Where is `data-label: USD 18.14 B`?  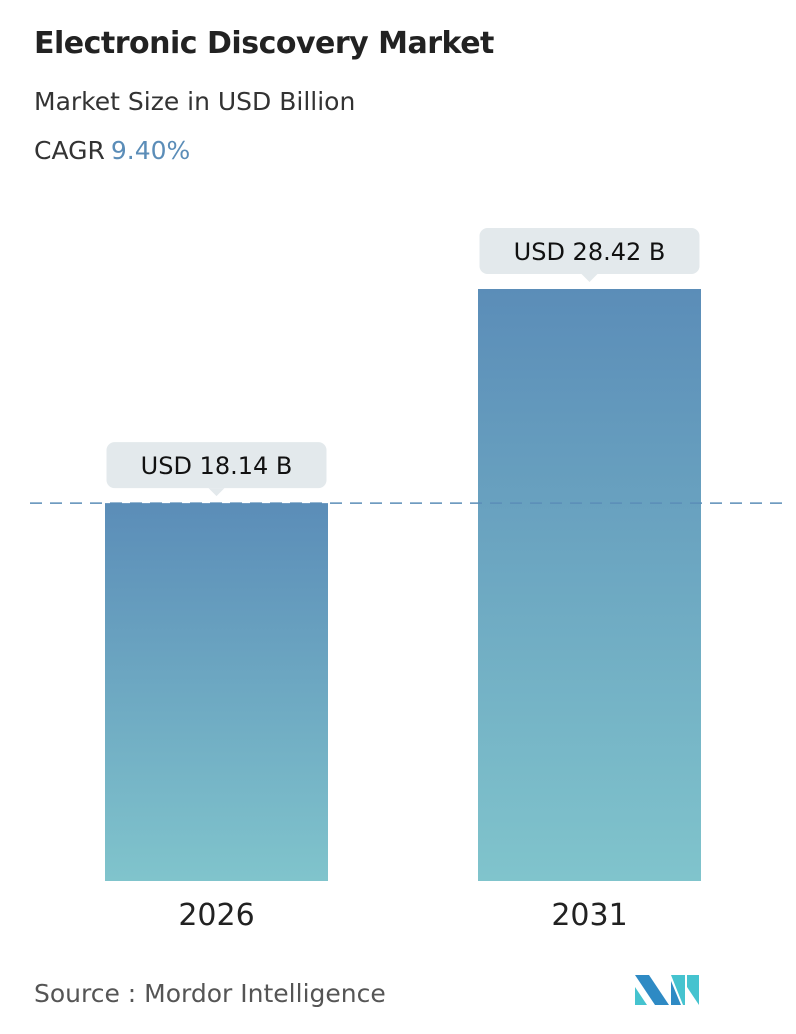 data-label: USD 18.14 B is located at coordinates (217, 466).